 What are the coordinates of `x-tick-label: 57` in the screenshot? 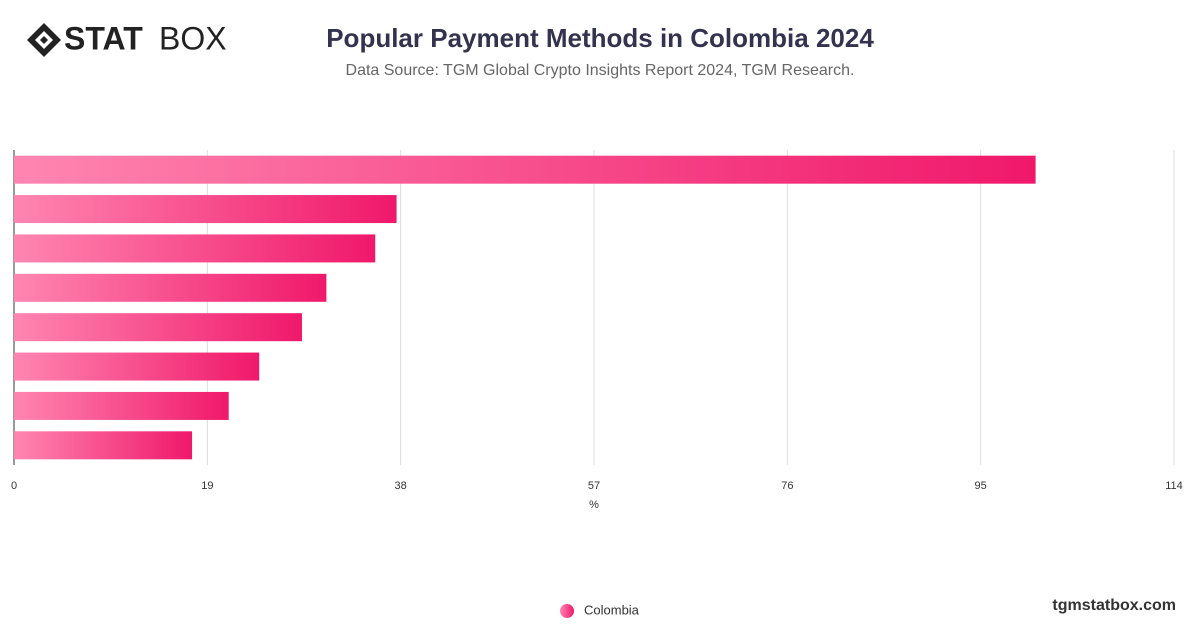 It's located at (594, 486).